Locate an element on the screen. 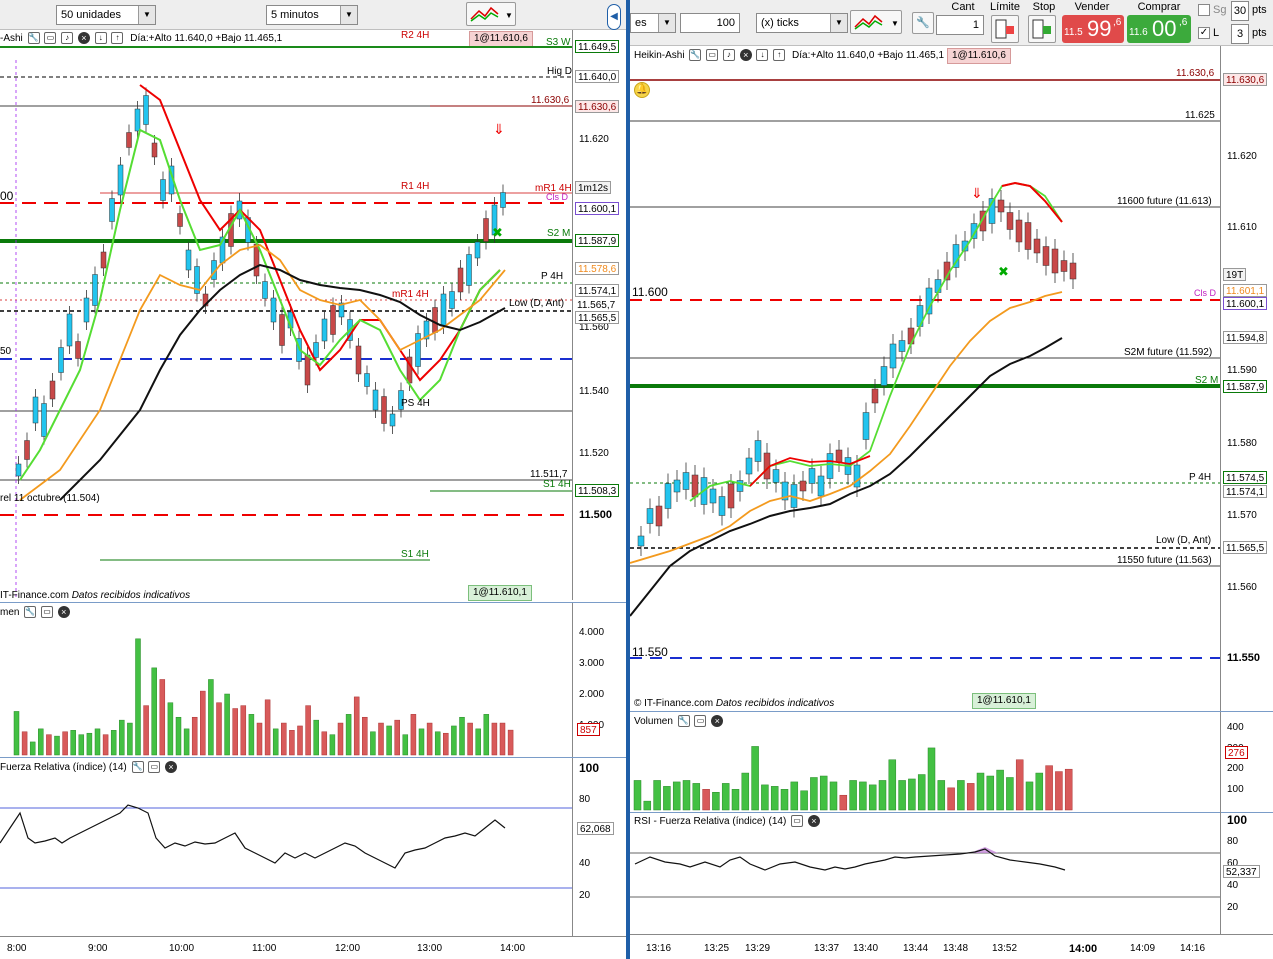  volume-title: men is located at coordinates (10, 612).